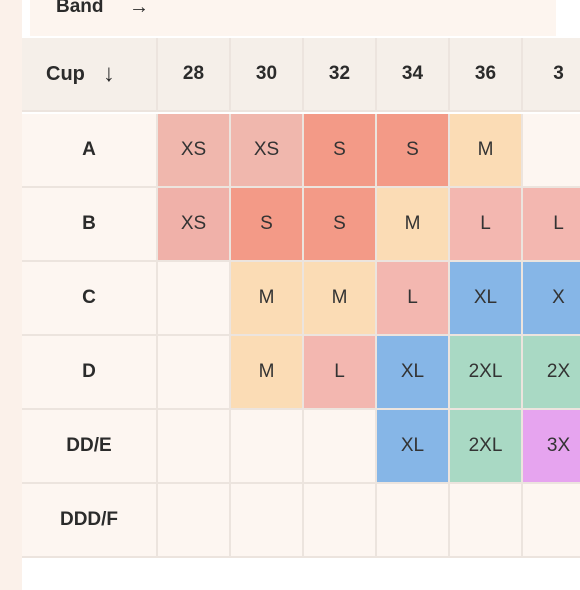  What do you see at coordinates (90, 75) in the screenshot?
I see `cup-column-header: Cup ↓` at bounding box center [90, 75].